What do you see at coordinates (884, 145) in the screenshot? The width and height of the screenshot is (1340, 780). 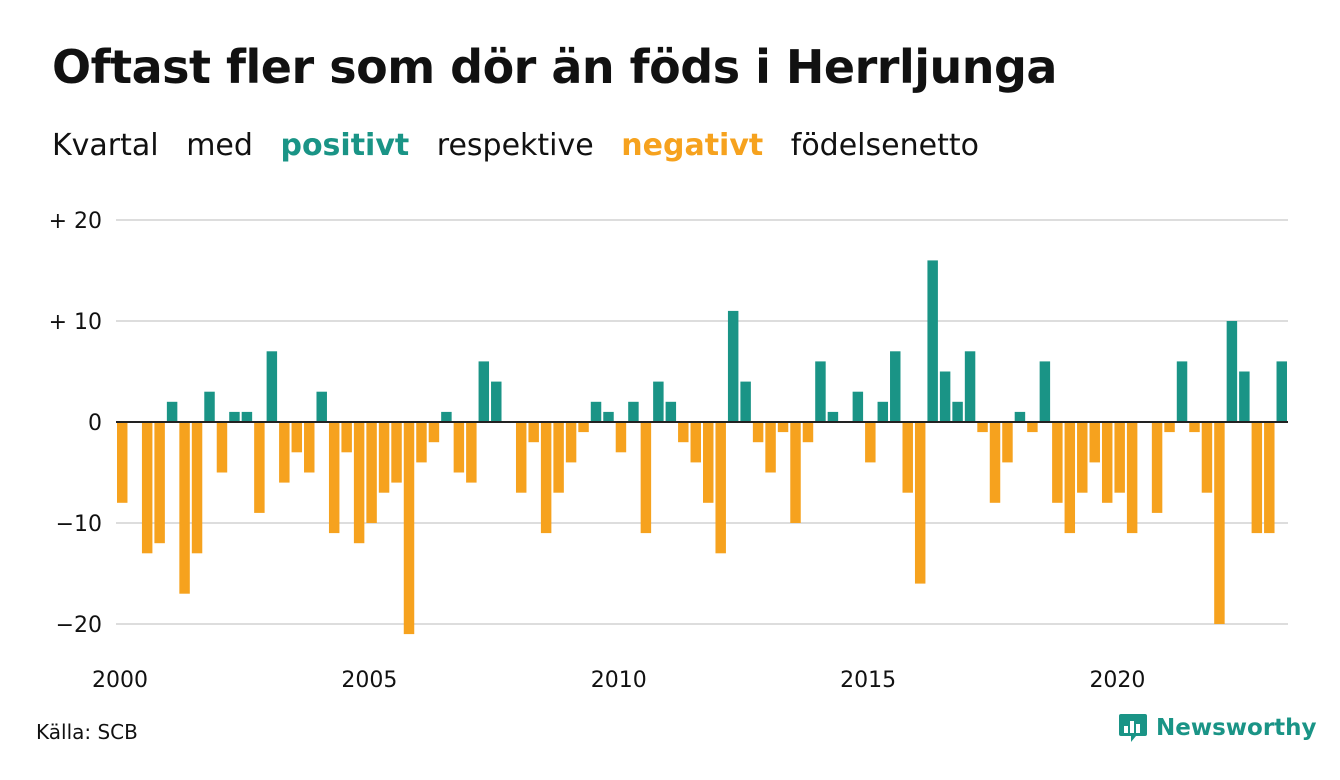 I see `subtitle-word-fodelsenetto: födelsenetto` at bounding box center [884, 145].